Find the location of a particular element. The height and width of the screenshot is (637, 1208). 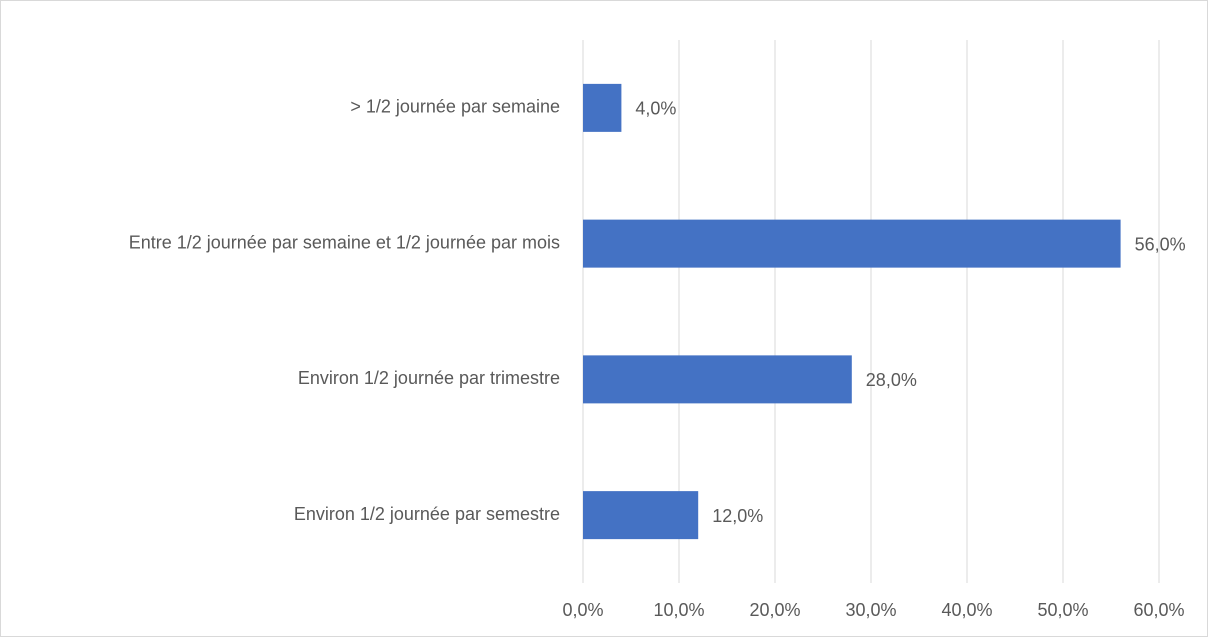

x-tick-label: 30,0% is located at coordinates (870, 610).